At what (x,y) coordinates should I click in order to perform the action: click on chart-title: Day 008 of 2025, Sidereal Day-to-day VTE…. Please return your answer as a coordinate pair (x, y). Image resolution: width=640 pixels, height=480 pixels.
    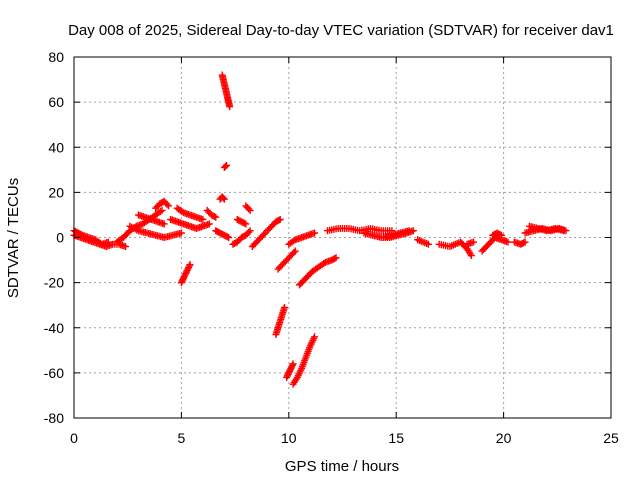
    Looking at the image, I should click on (341, 30).